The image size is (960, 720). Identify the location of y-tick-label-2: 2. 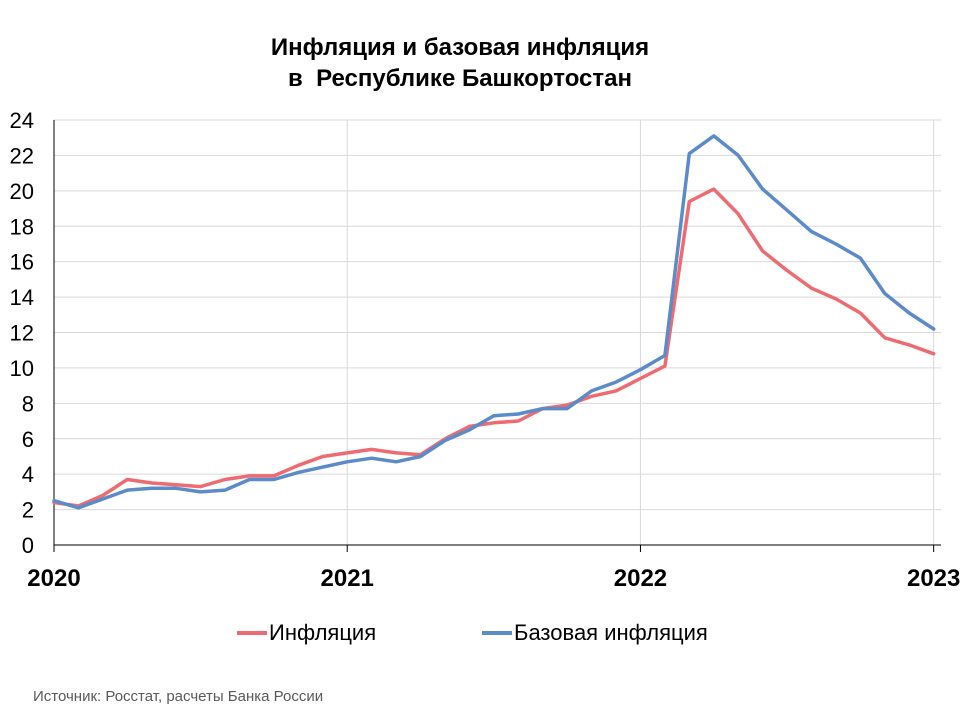
(28, 510).